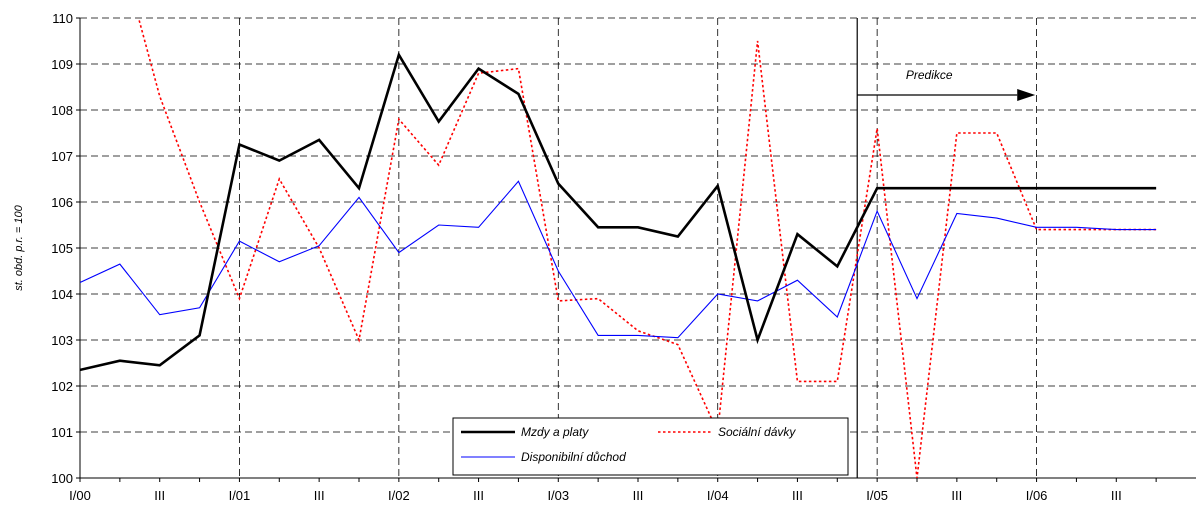  What do you see at coordinates (62, 432) in the screenshot?
I see `y-tick-label: 101` at bounding box center [62, 432].